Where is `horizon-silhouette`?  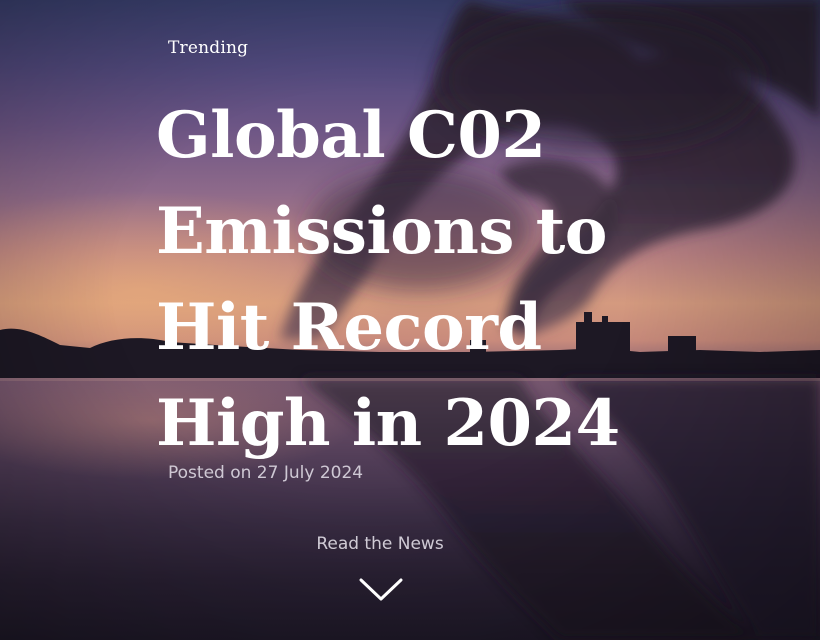 horizon-silhouette is located at coordinates (410, 345).